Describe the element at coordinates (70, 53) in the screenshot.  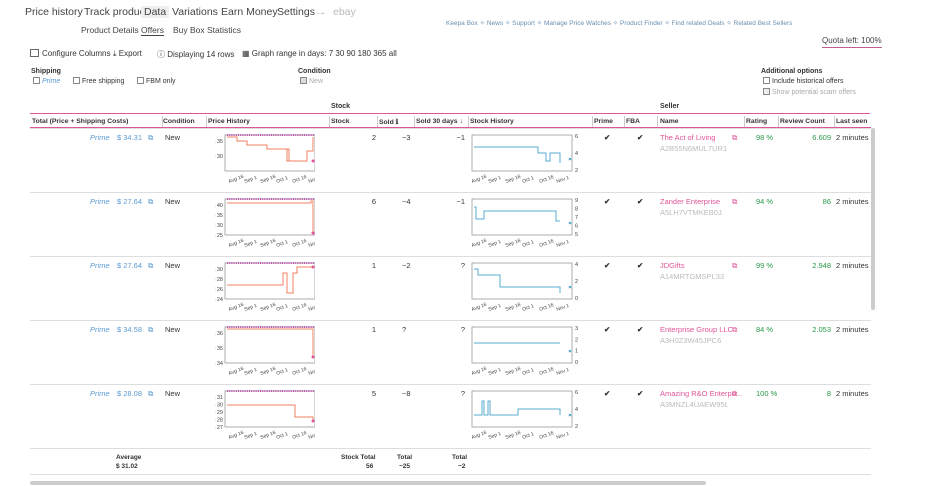
I see `configure-columns-button: Configure Columns` at that location.